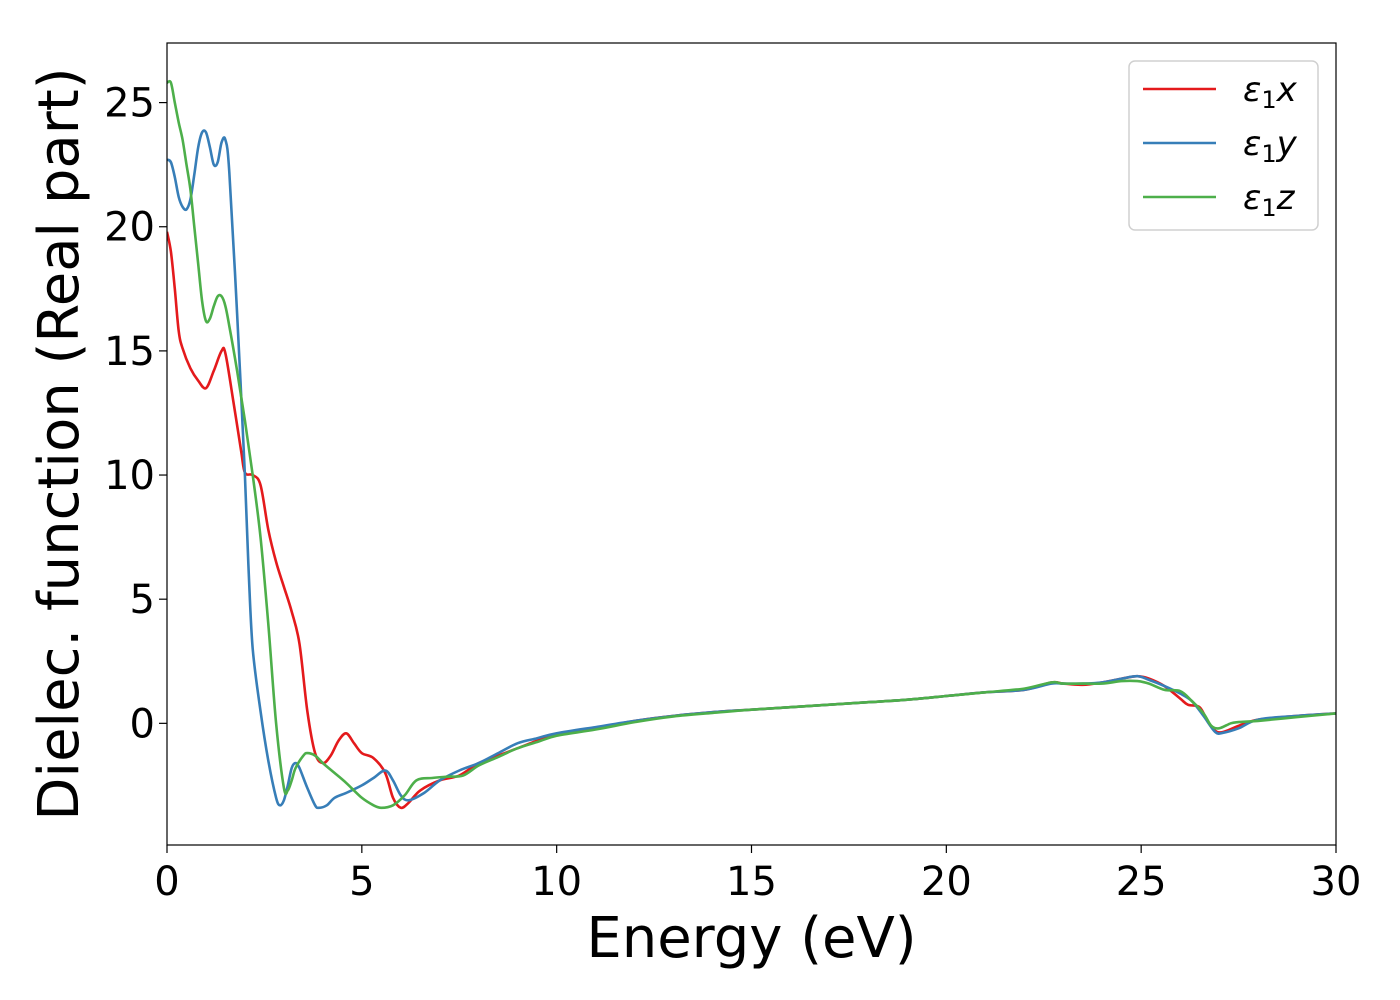 The height and width of the screenshot is (1000, 1400). I want to click on y-tick-label: 15, so click(129, 352).